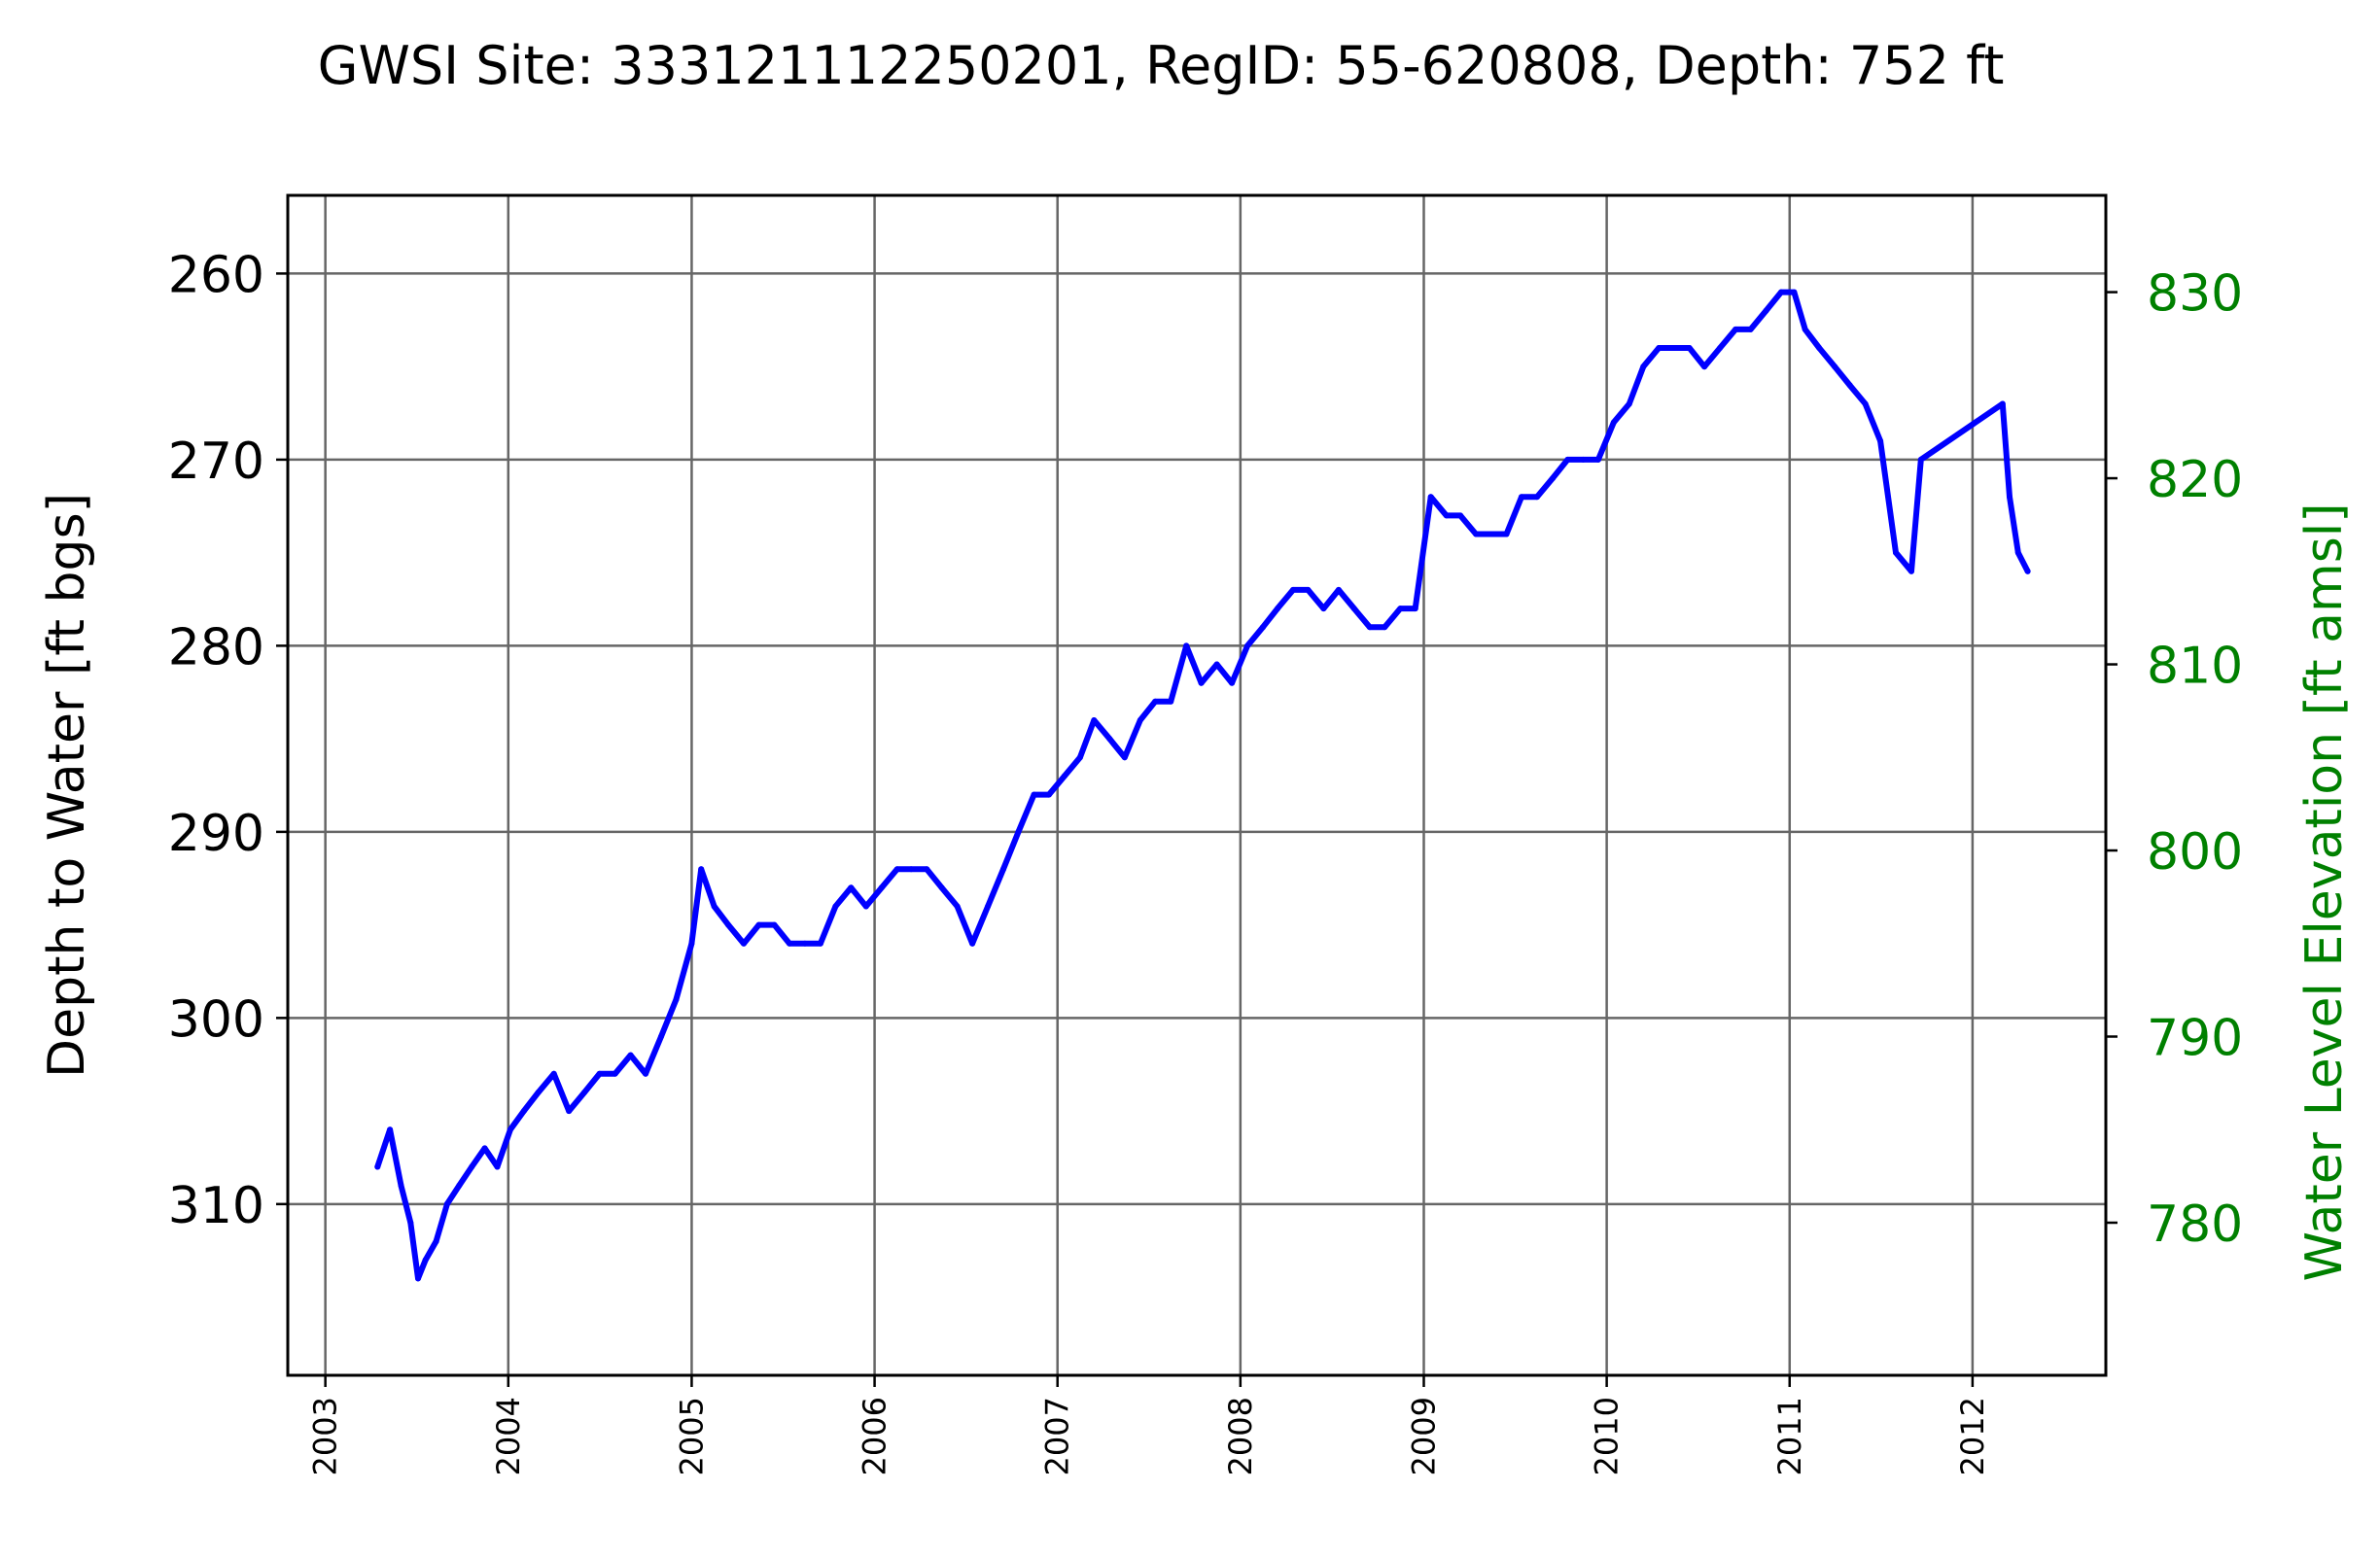 This screenshot has width=2380, height=1559. What do you see at coordinates (2195, 1224) in the screenshot?
I see `y2-tick-label: 780` at bounding box center [2195, 1224].